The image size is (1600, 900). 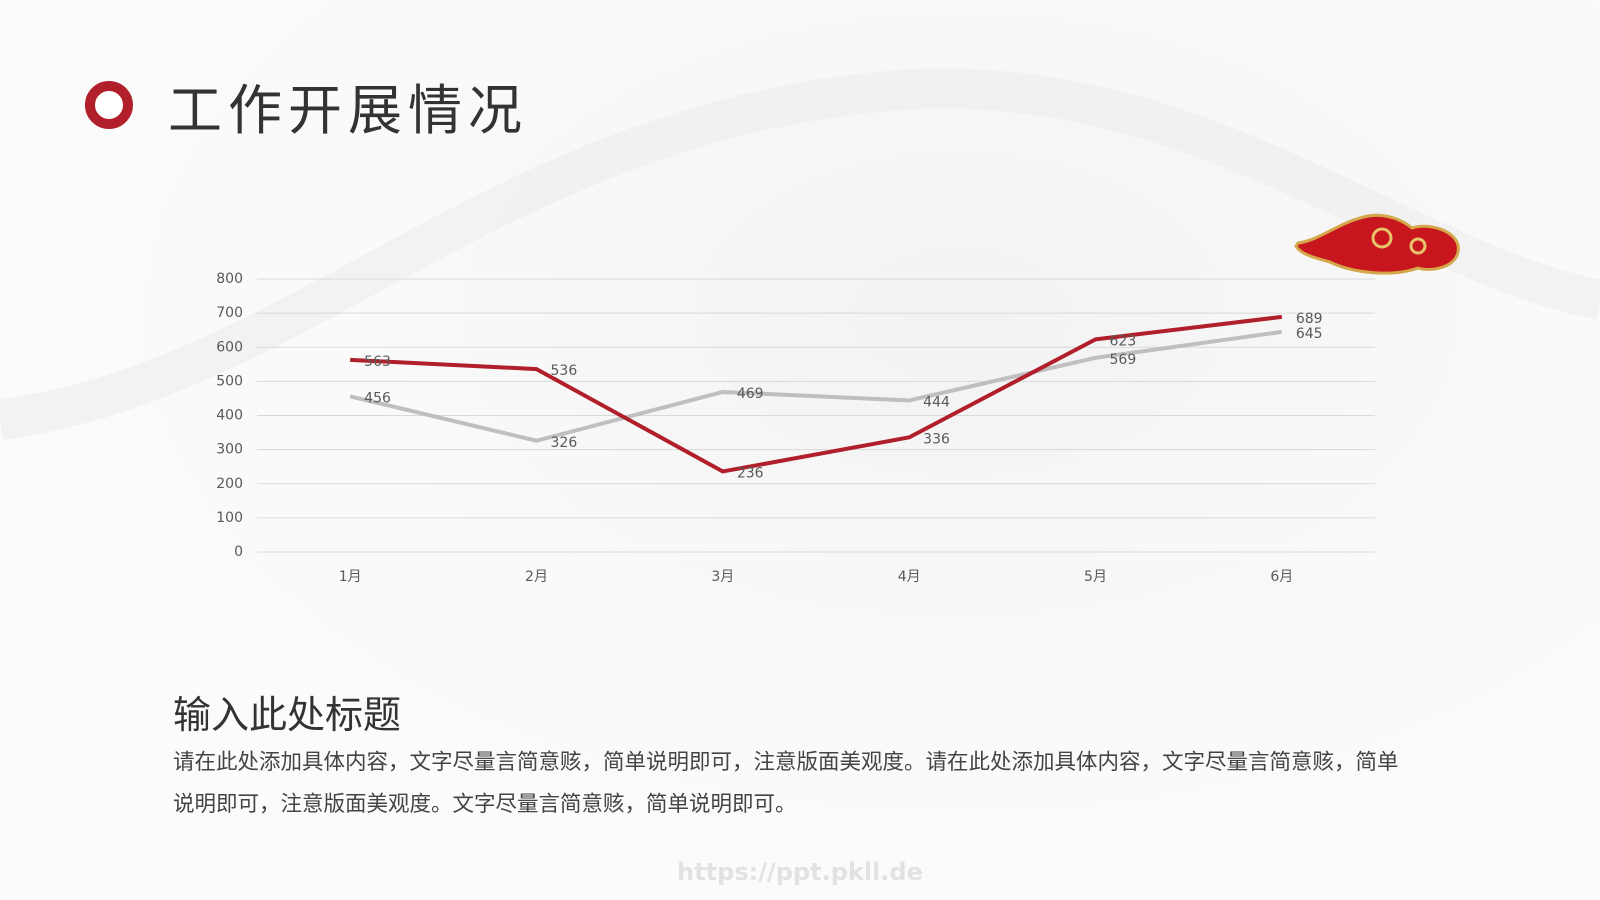 I want to click on x-tick-label: 1月, so click(x=350, y=577).